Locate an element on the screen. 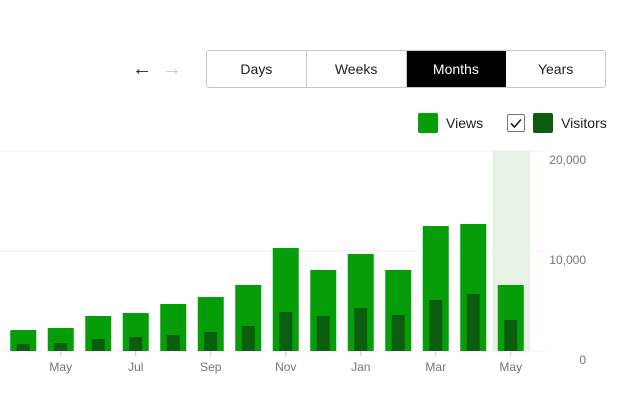 The image size is (620, 401). visitors-checkbox is located at coordinates (516, 123).